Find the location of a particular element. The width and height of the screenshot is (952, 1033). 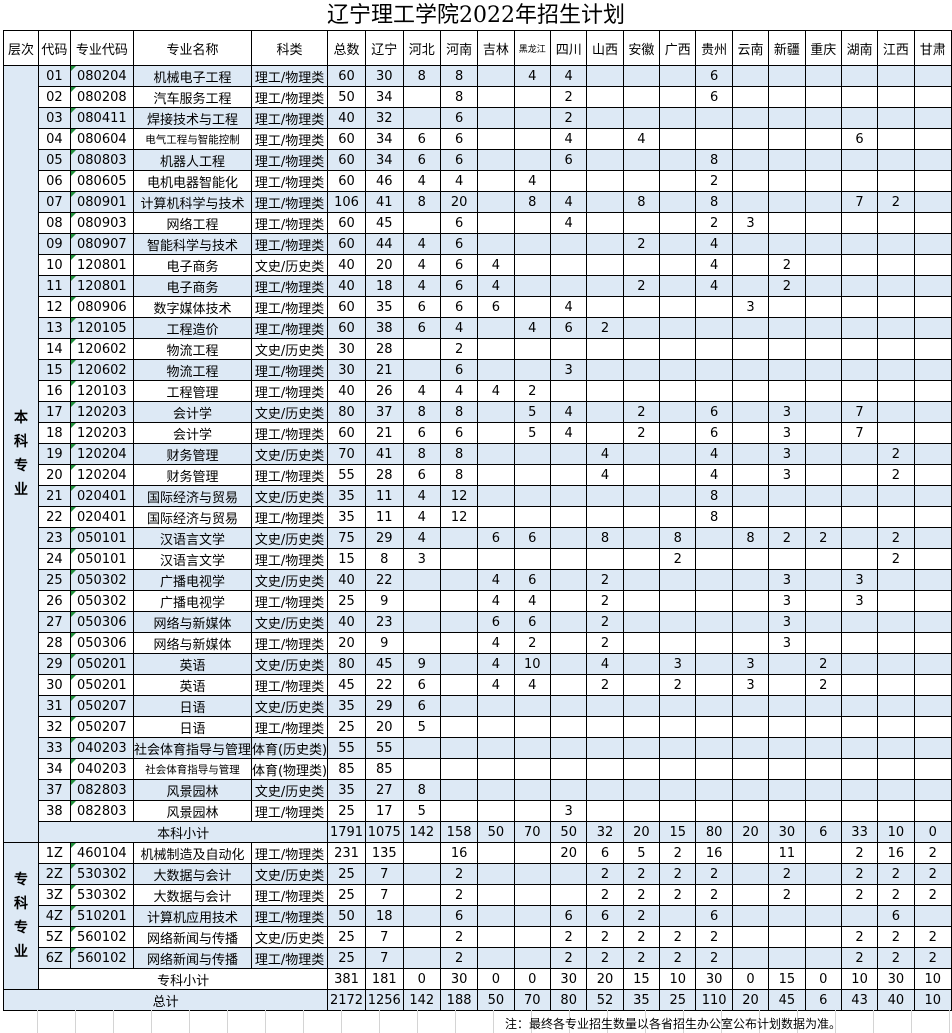

cell-major-code: 560102 is located at coordinates (101, 937).